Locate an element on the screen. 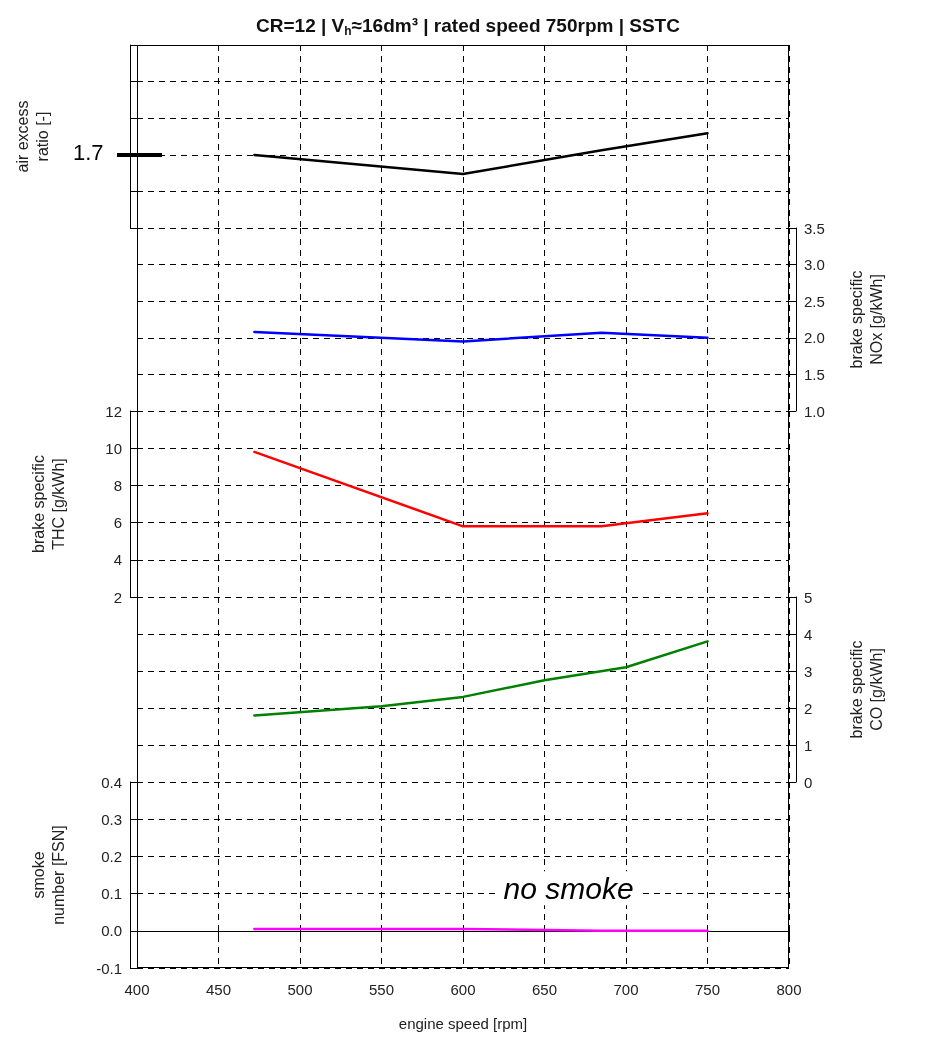 The image size is (927, 1050). y-tick-label: -0.1 is located at coordinates (109, 968).